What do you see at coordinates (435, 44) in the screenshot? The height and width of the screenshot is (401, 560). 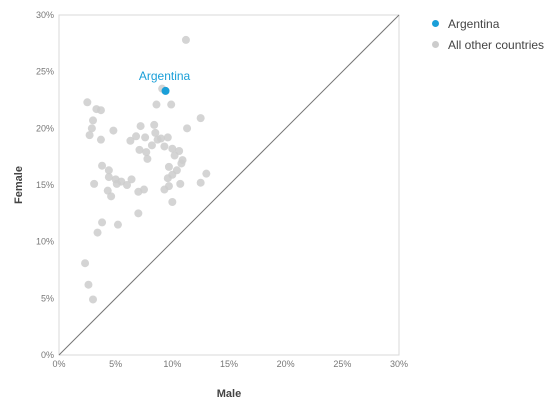 I see `legend-dot-others` at bounding box center [435, 44].